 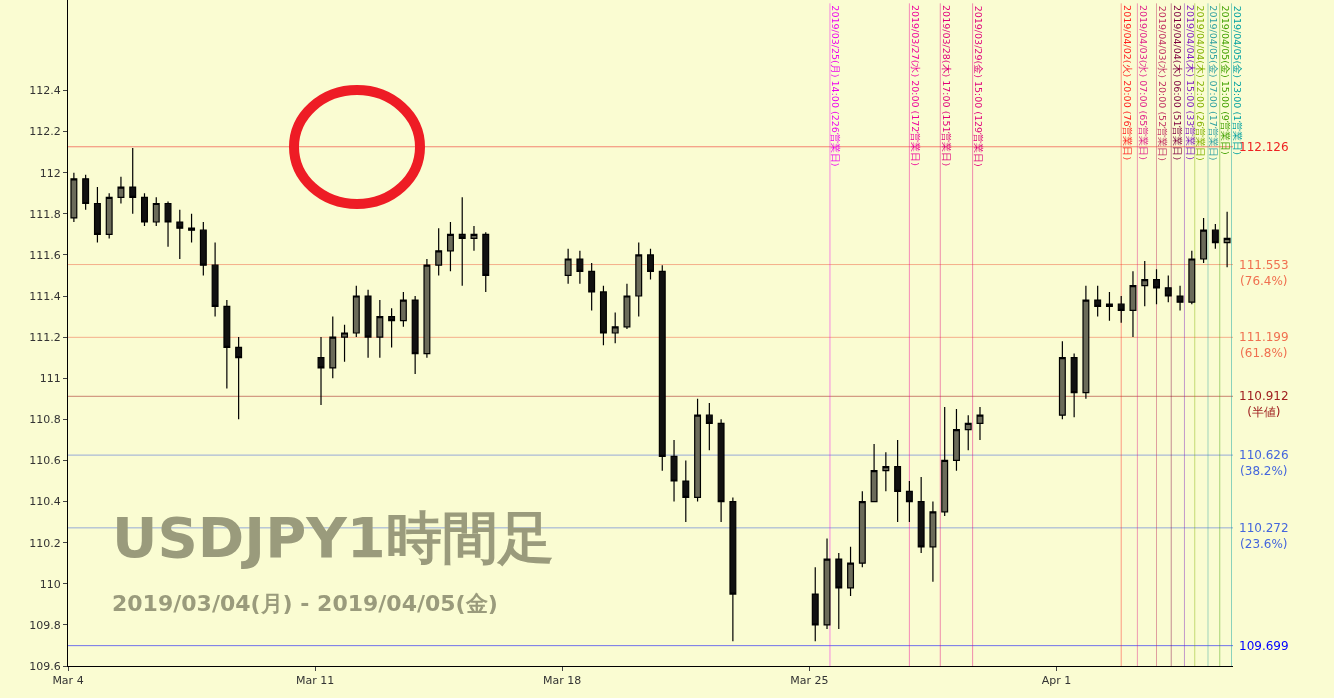 What do you see at coordinates (45, 461) in the screenshot?
I see `y-tick-label: 110.6` at bounding box center [45, 461].